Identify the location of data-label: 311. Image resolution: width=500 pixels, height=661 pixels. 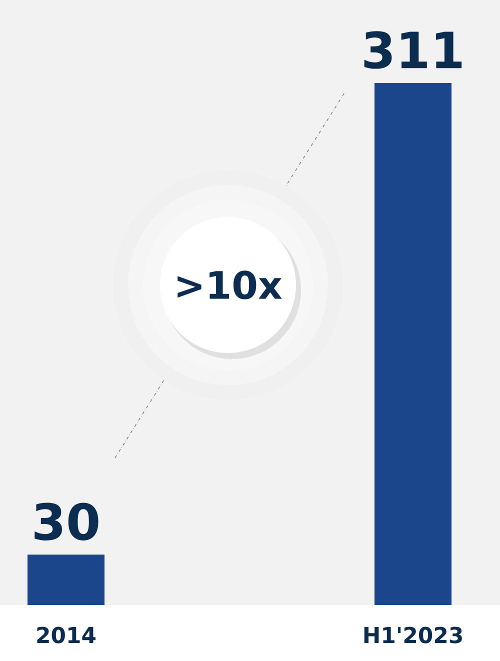
(413, 50).